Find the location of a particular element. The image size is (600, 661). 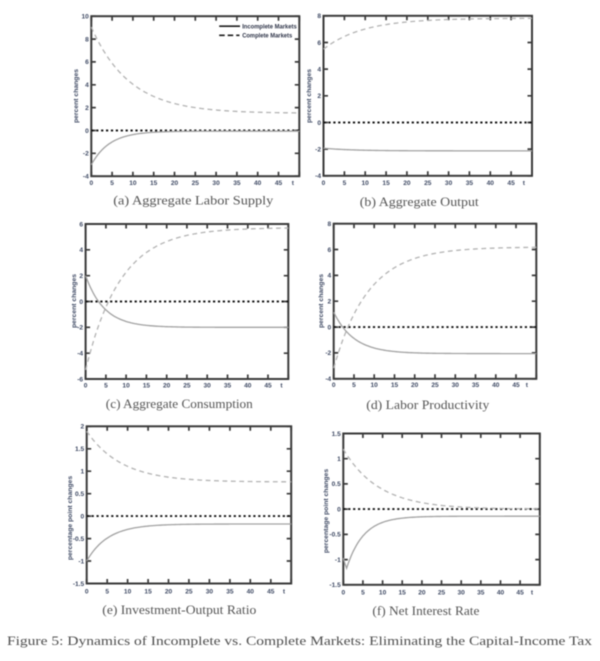

svg-text: (f) Net Interest Rate is located at coordinates (426, 611).